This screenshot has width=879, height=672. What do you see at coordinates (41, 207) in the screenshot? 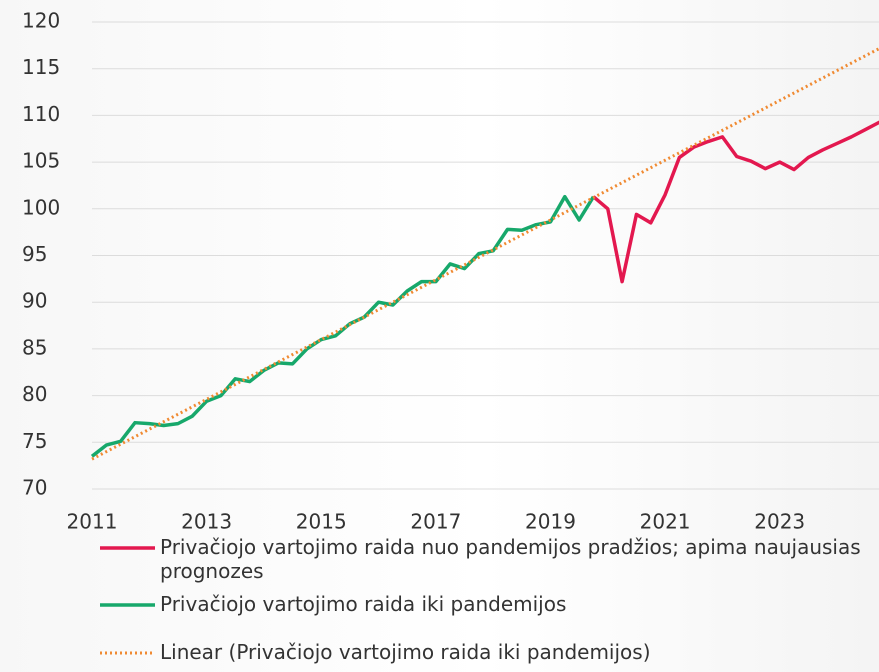
I see `y-tick-label: 100` at bounding box center [41, 207].